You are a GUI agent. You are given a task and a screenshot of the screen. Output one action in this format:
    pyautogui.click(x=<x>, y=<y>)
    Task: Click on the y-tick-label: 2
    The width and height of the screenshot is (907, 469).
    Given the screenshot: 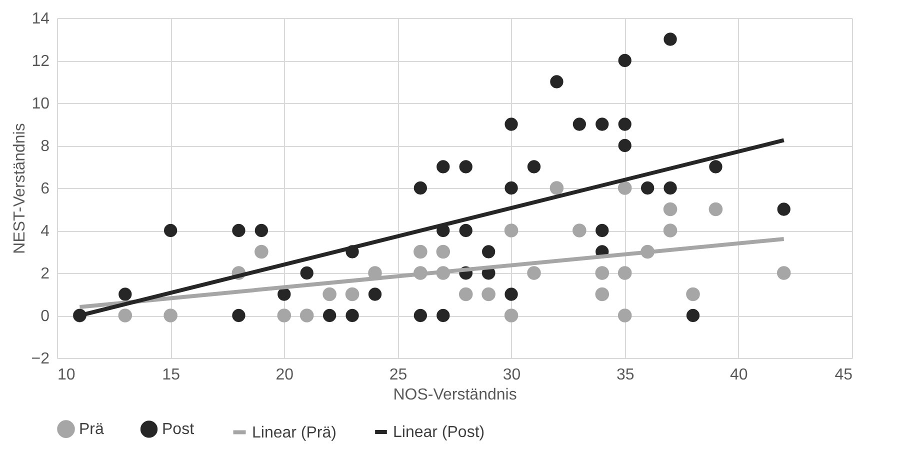 What is the action you would take?
    pyautogui.click(x=45, y=274)
    